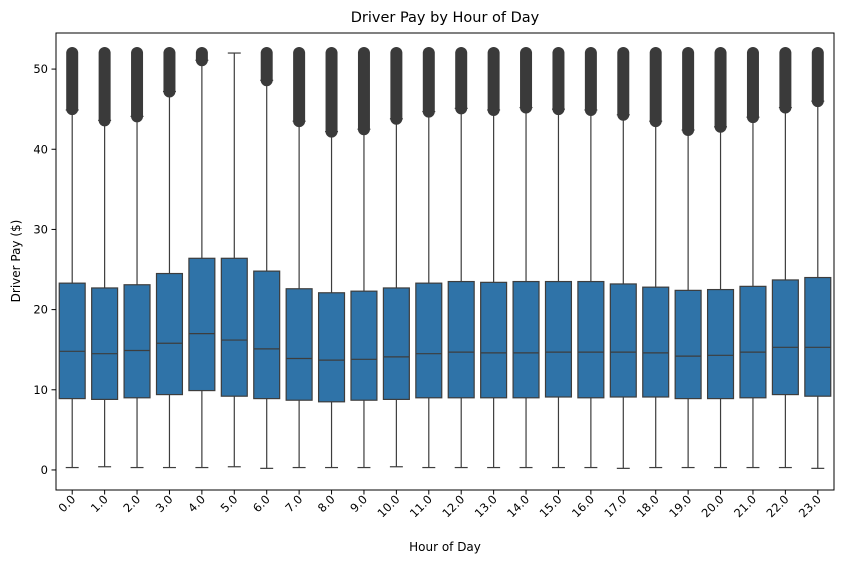 Image resolution: width=842 pixels, height=563 pixels. What do you see at coordinates (44, 470) in the screenshot?
I see `y-tick-label: 0` at bounding box center [44, 470].